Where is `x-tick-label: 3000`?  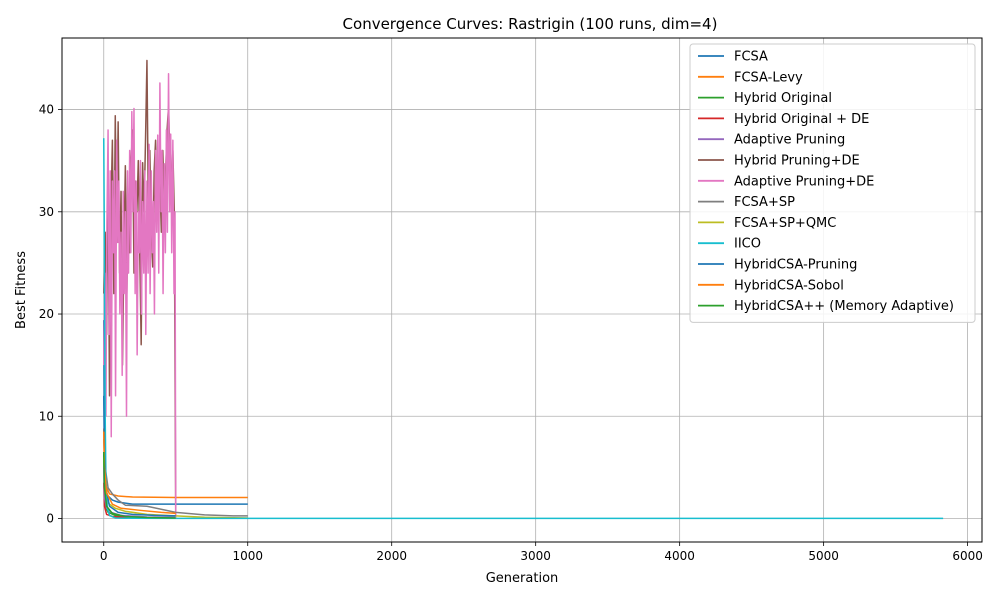
x-tick-label: 3000 is located at coordinates (535, 556).